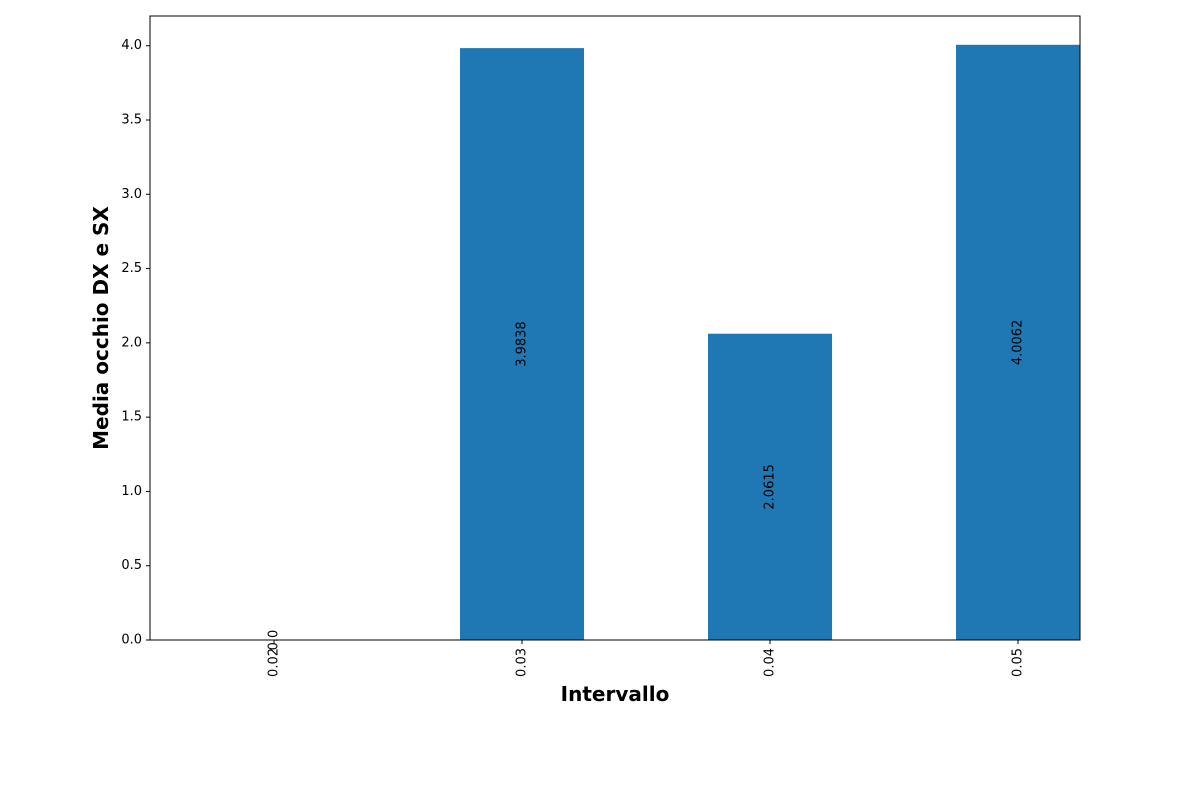 The width and height of the screenshot is (1200, 800). I want to click on data-label-0.05: 4.0062, so click(1018, 343).